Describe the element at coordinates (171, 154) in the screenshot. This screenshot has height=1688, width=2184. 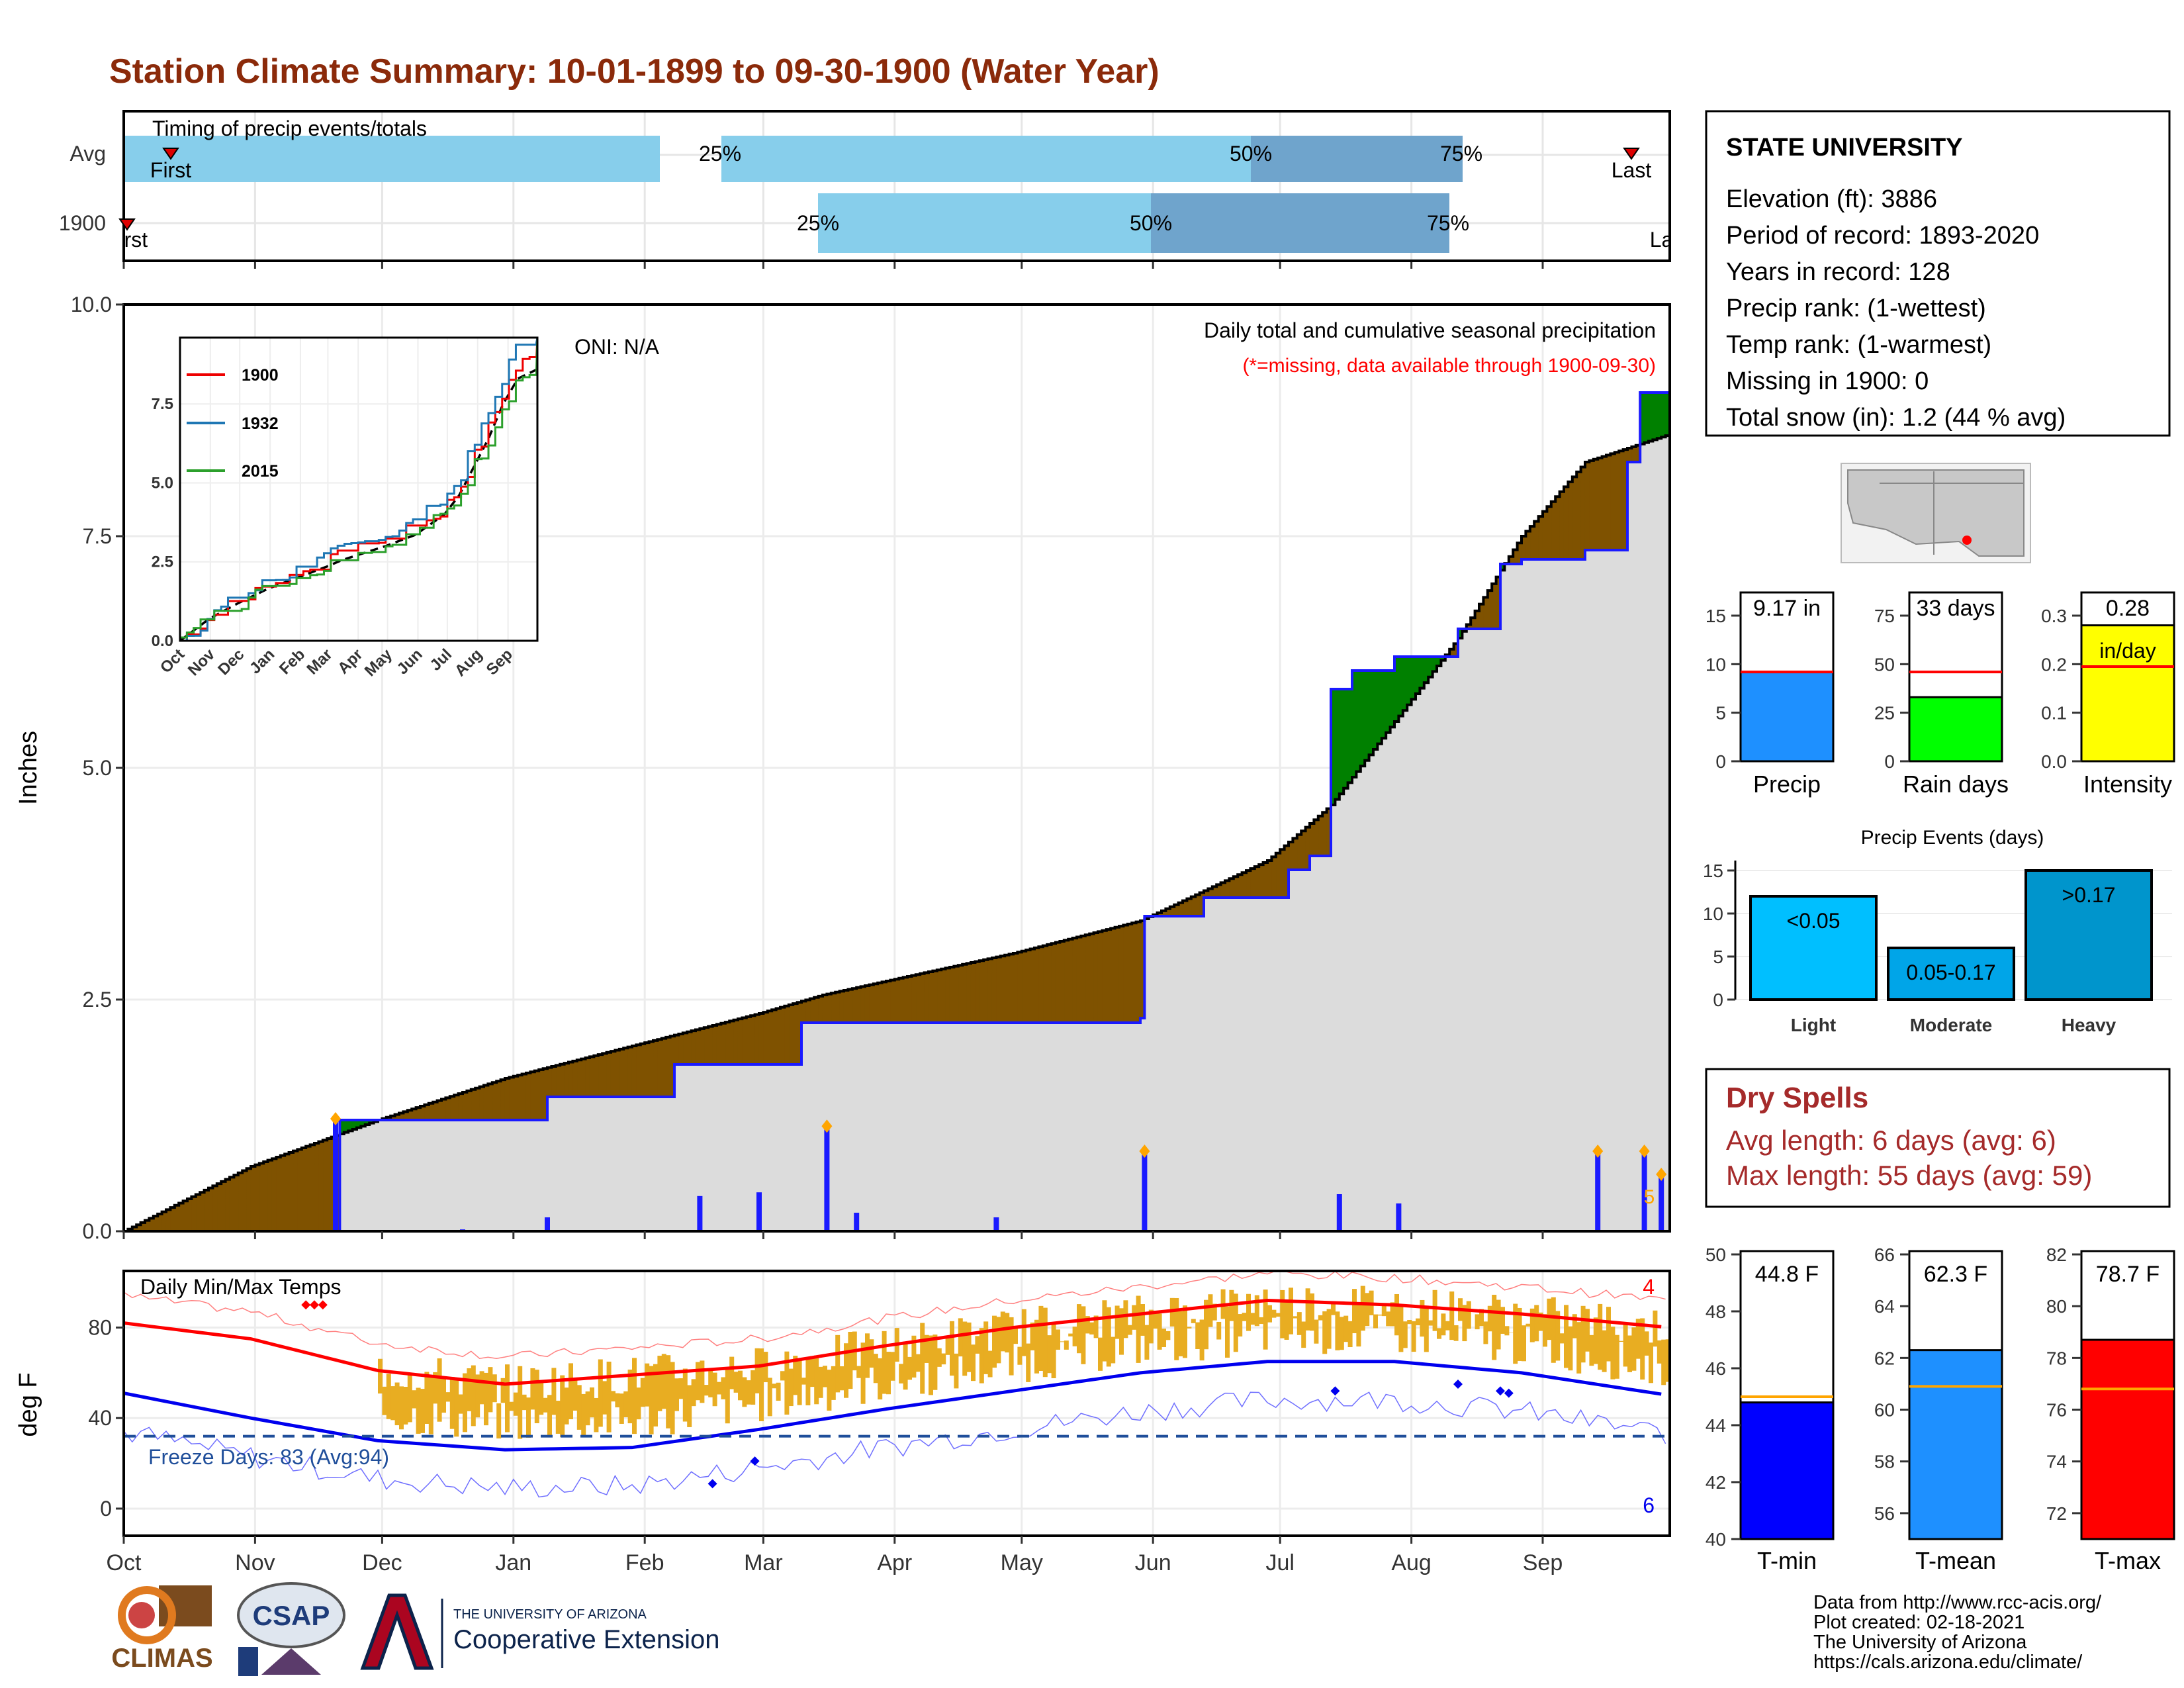
I see `avg-first-marker-icon` at that location.